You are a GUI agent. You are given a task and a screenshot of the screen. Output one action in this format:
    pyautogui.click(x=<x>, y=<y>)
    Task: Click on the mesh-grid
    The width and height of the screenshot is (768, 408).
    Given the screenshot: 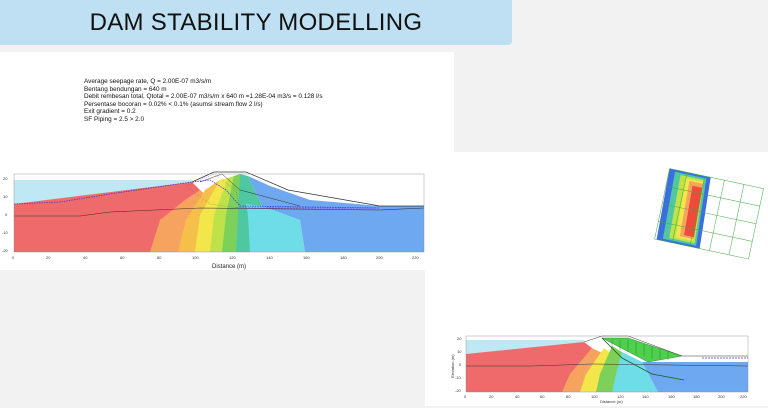 What is the action you would take?
    pyautogui.click(x=709, y=214)
    